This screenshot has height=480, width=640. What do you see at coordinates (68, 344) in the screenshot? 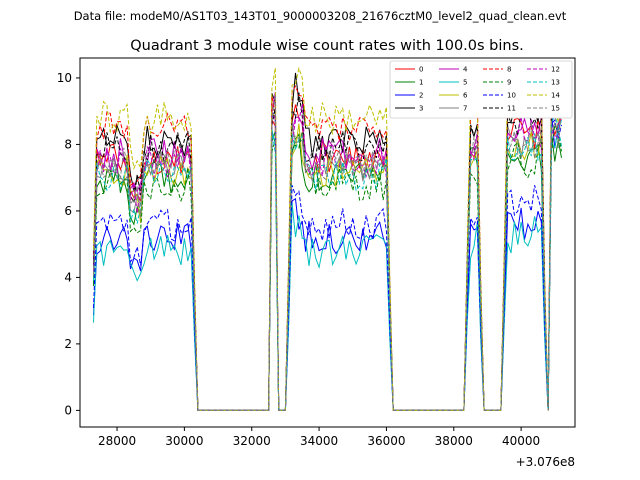
I see `y-tick-label: 2` at bounding box center [68, 344].